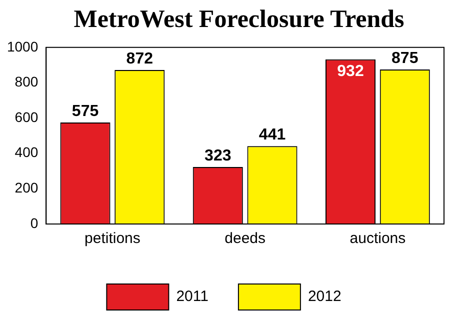  What do you see at coordinates (245, 239) in the screenshot?
I see `x-tick-label: deeds` at bounding box center [245, 239].